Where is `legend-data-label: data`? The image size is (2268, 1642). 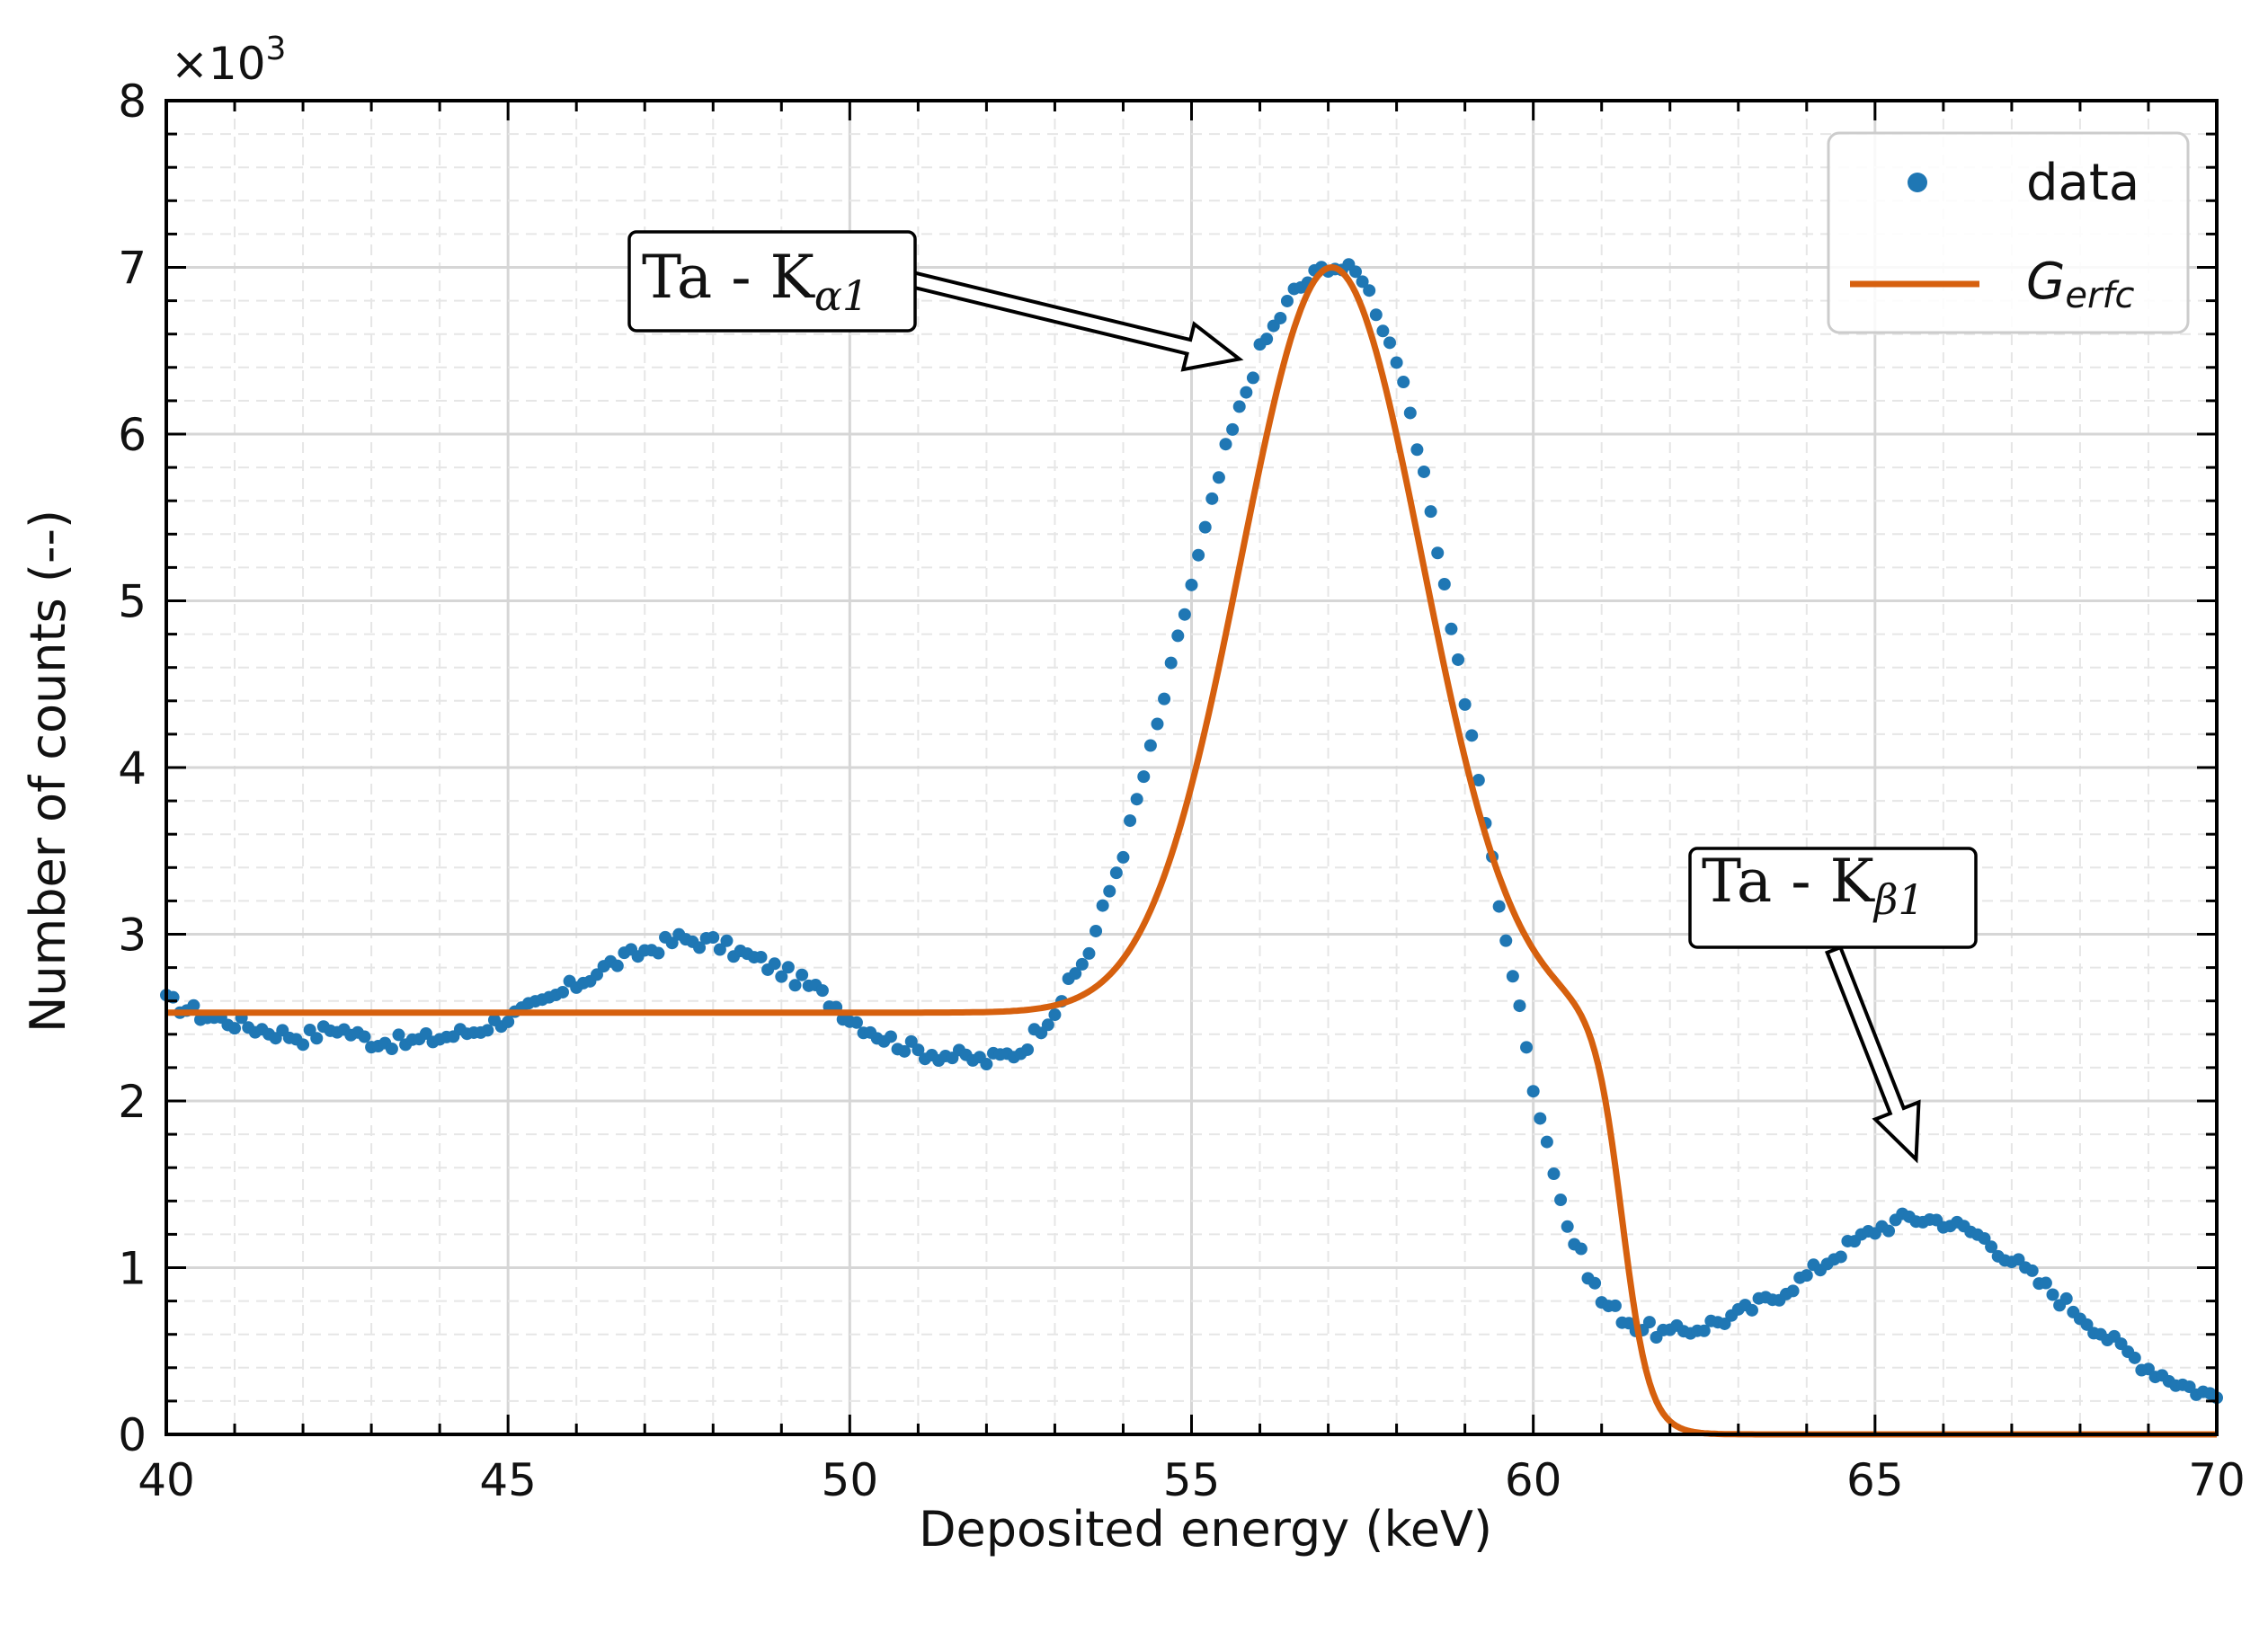
legend-data-label: data is located at coordinates (2082, 183).